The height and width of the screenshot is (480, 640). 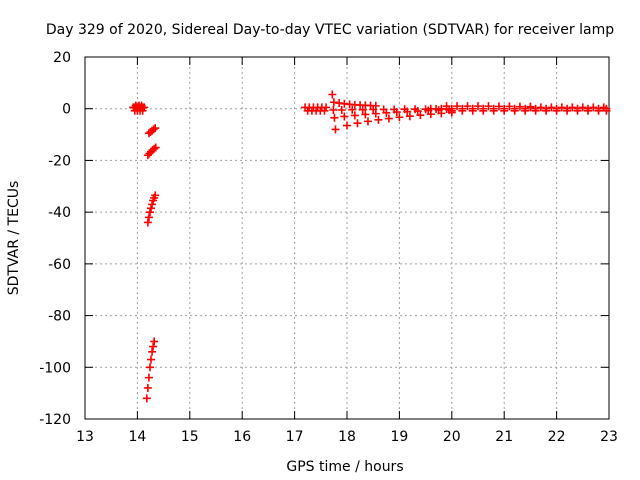 What do you see at coordinates (55, 420) in the screenshot?
I see `y-tick-label: -120` at bounding box center [55, 420].